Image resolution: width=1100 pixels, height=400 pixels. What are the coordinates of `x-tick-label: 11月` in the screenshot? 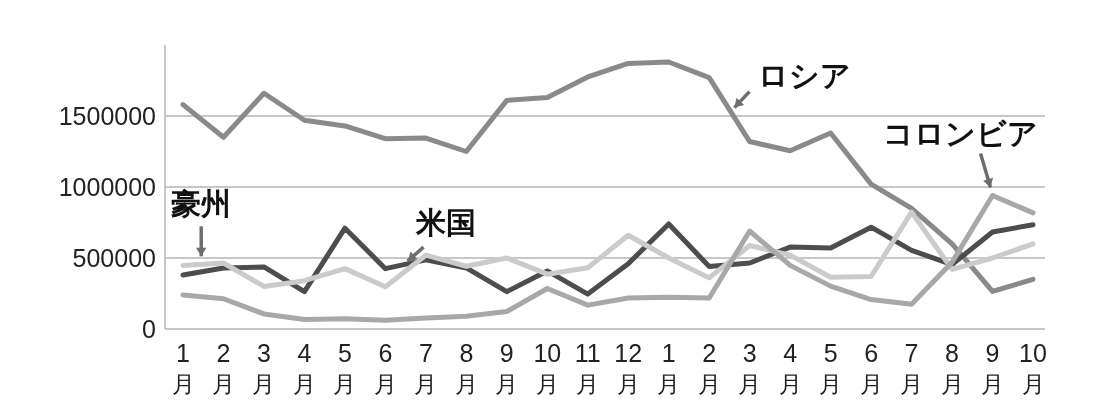 It's located at (587, 368).